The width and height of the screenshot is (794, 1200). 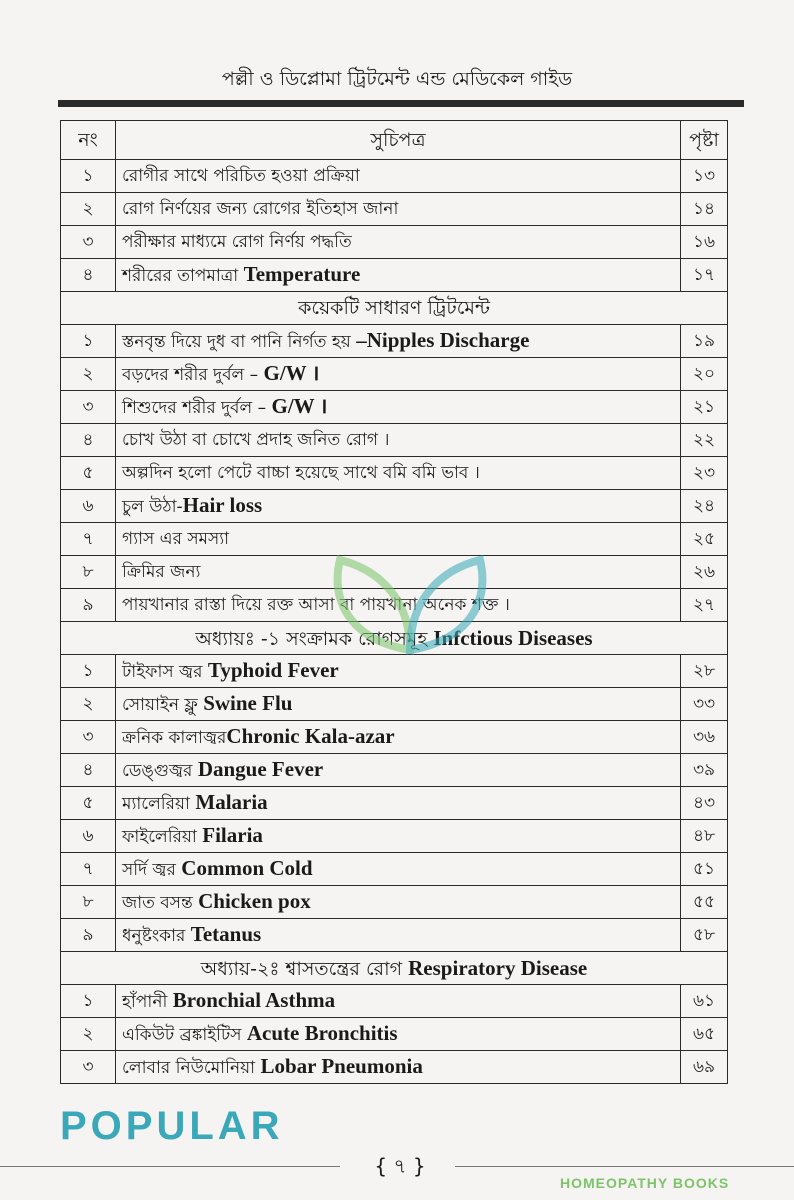 What do you see at coordinates (704, 539) in the screenshot?
I see `entry-page: ২৫` at bounding box center [704, 539].